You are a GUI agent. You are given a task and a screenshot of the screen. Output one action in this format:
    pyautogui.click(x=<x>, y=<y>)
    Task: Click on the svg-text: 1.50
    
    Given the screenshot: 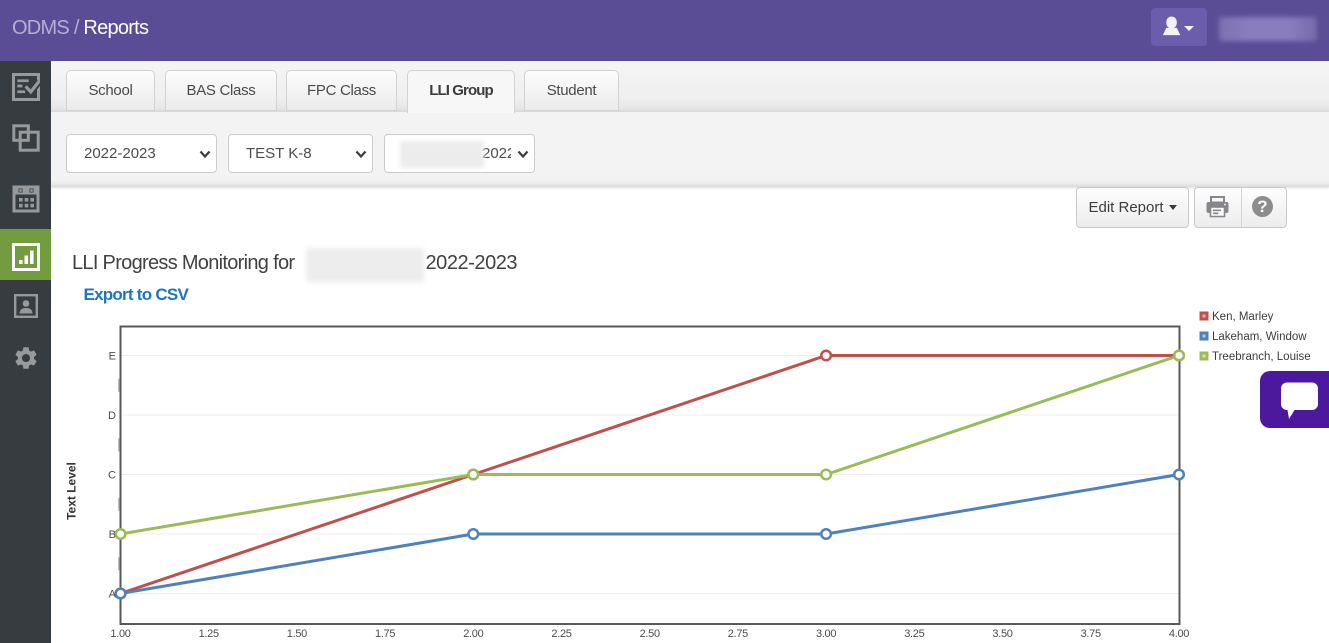 What is the action you would take?
    pyautogui.click(x=297, y=634)
    